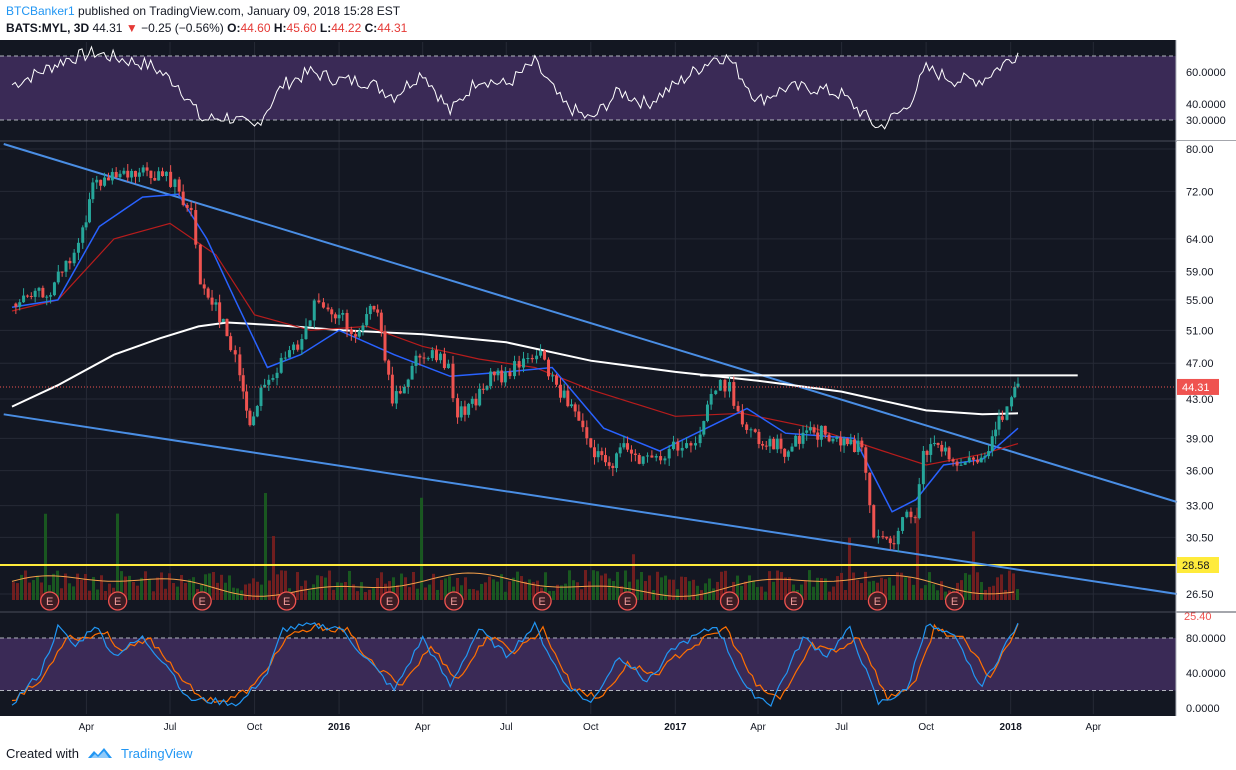  I want to click on author-link: BTCBanker1, so click(40, 11).